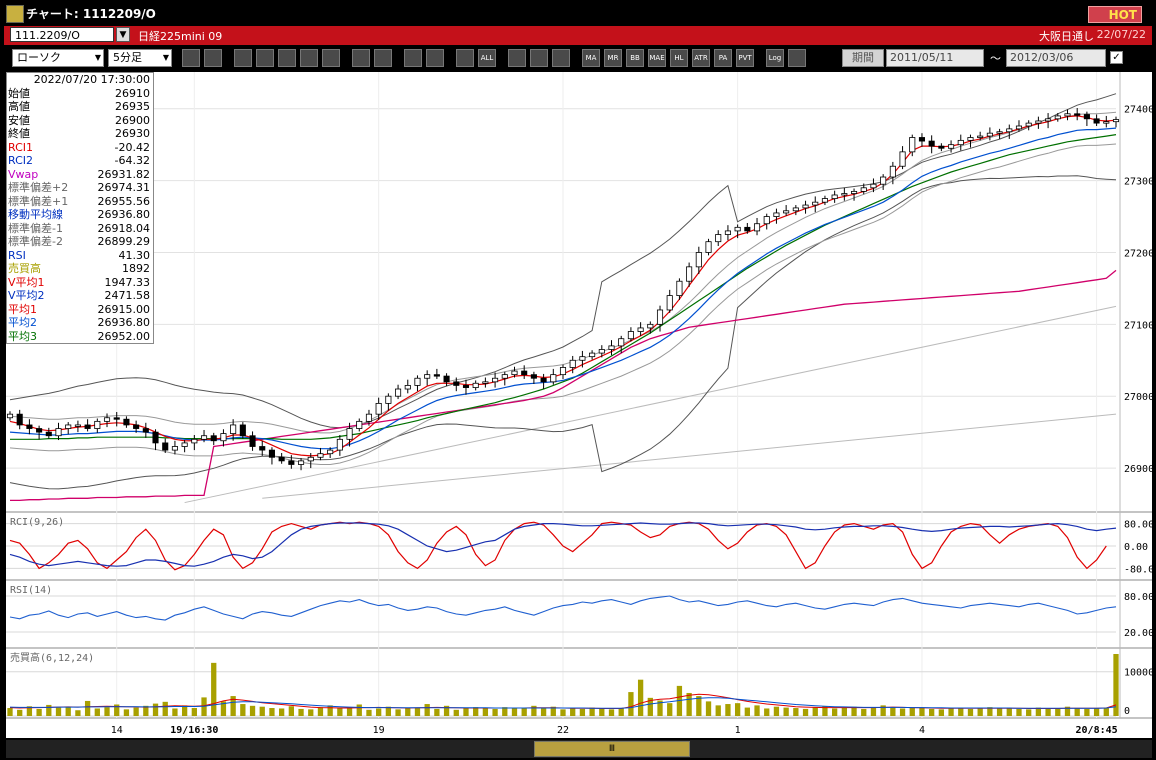  What do you see at coordinates (80, 175) in the screenshot?
I see `info-row: Vwap 26931.82` at bounding box center [80, 175].